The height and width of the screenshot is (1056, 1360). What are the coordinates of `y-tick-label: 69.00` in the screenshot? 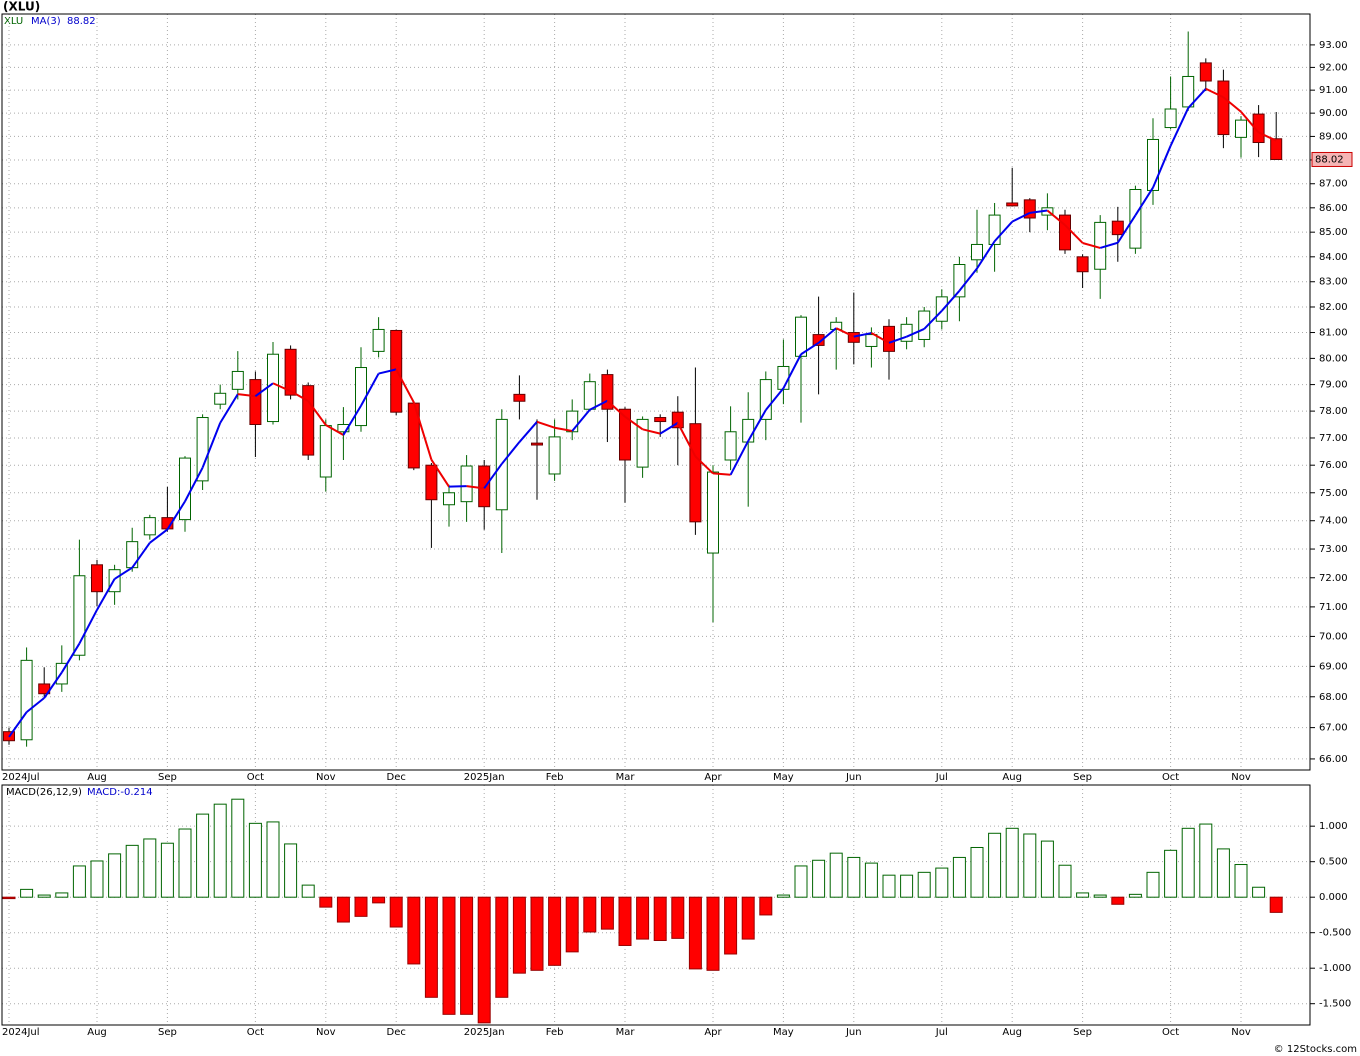 It's located at (1333, 666).